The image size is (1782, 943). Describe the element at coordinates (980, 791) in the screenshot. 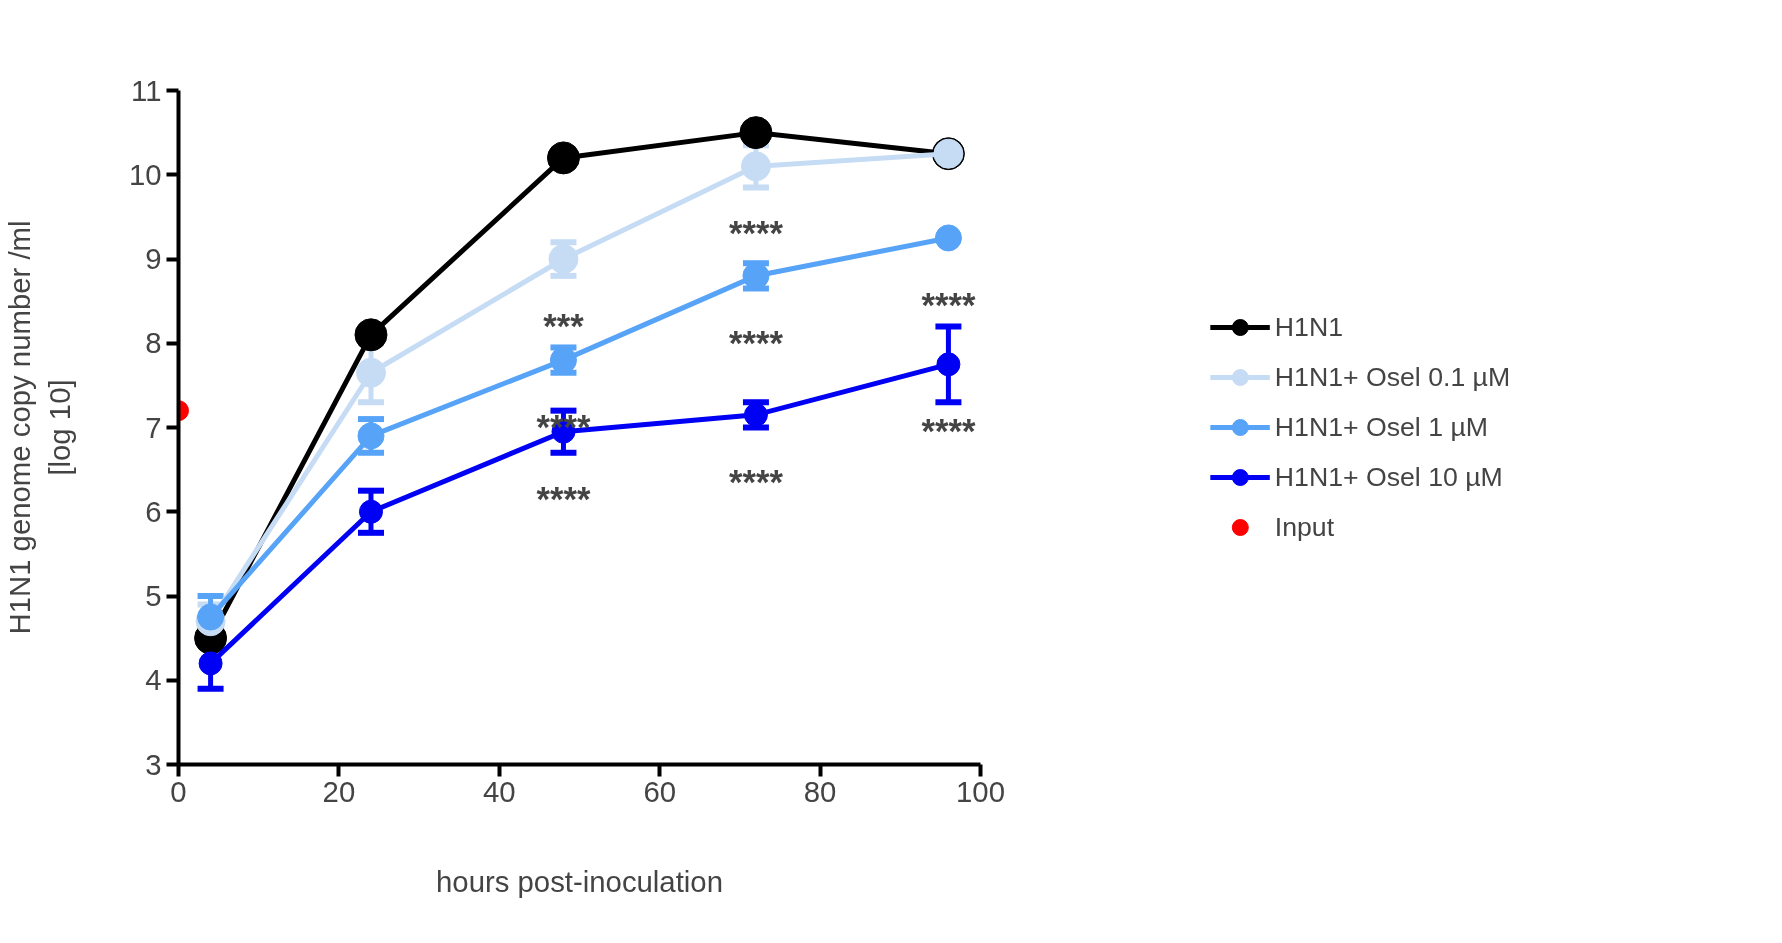

I see `x-tick-label: 100` at that location.